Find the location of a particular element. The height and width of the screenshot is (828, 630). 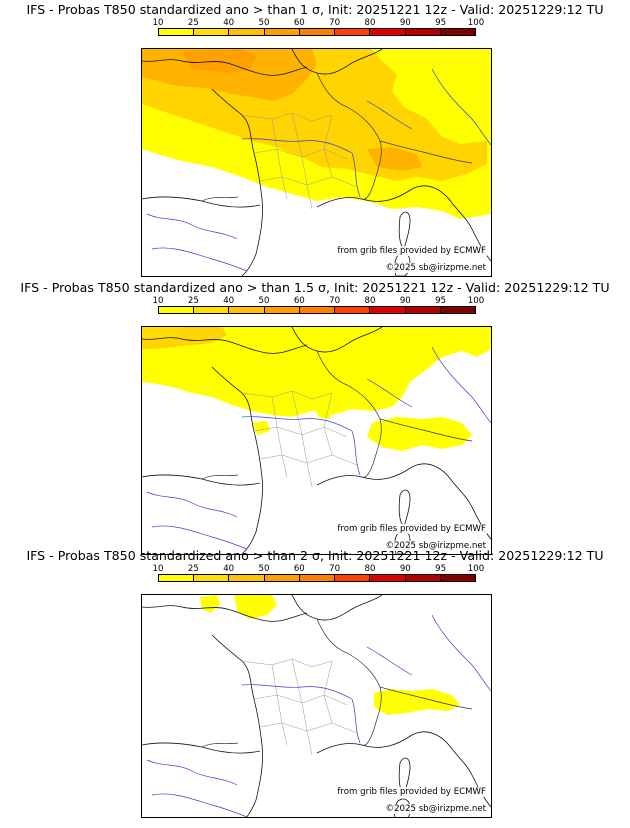

map-svg is located at coordinates (316, 706).